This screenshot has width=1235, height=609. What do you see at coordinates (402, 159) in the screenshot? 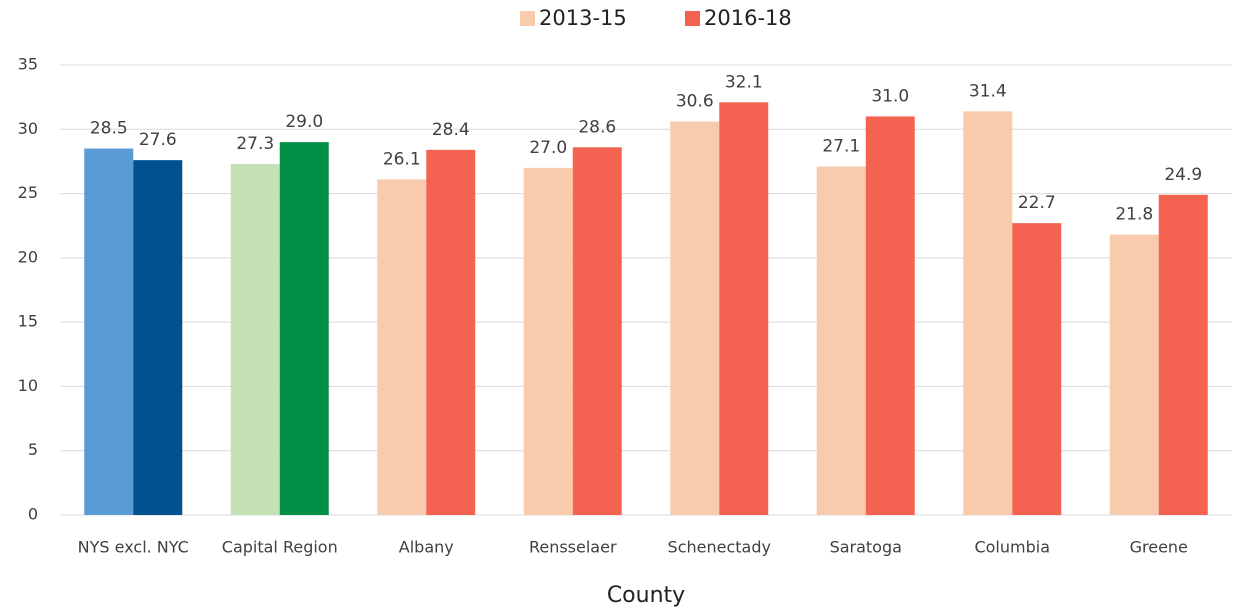
I see `data-label: 26.1` at bounding box center [402, 159].